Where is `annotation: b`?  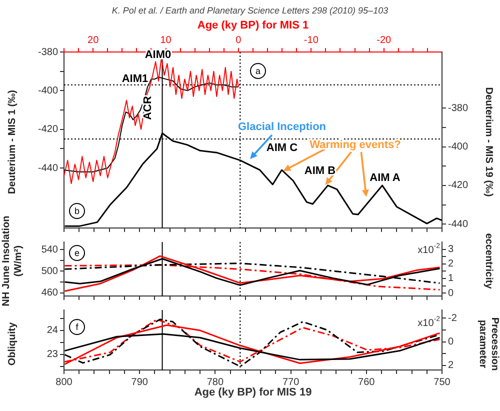 annotation: b is located at coordinates (77, 211).